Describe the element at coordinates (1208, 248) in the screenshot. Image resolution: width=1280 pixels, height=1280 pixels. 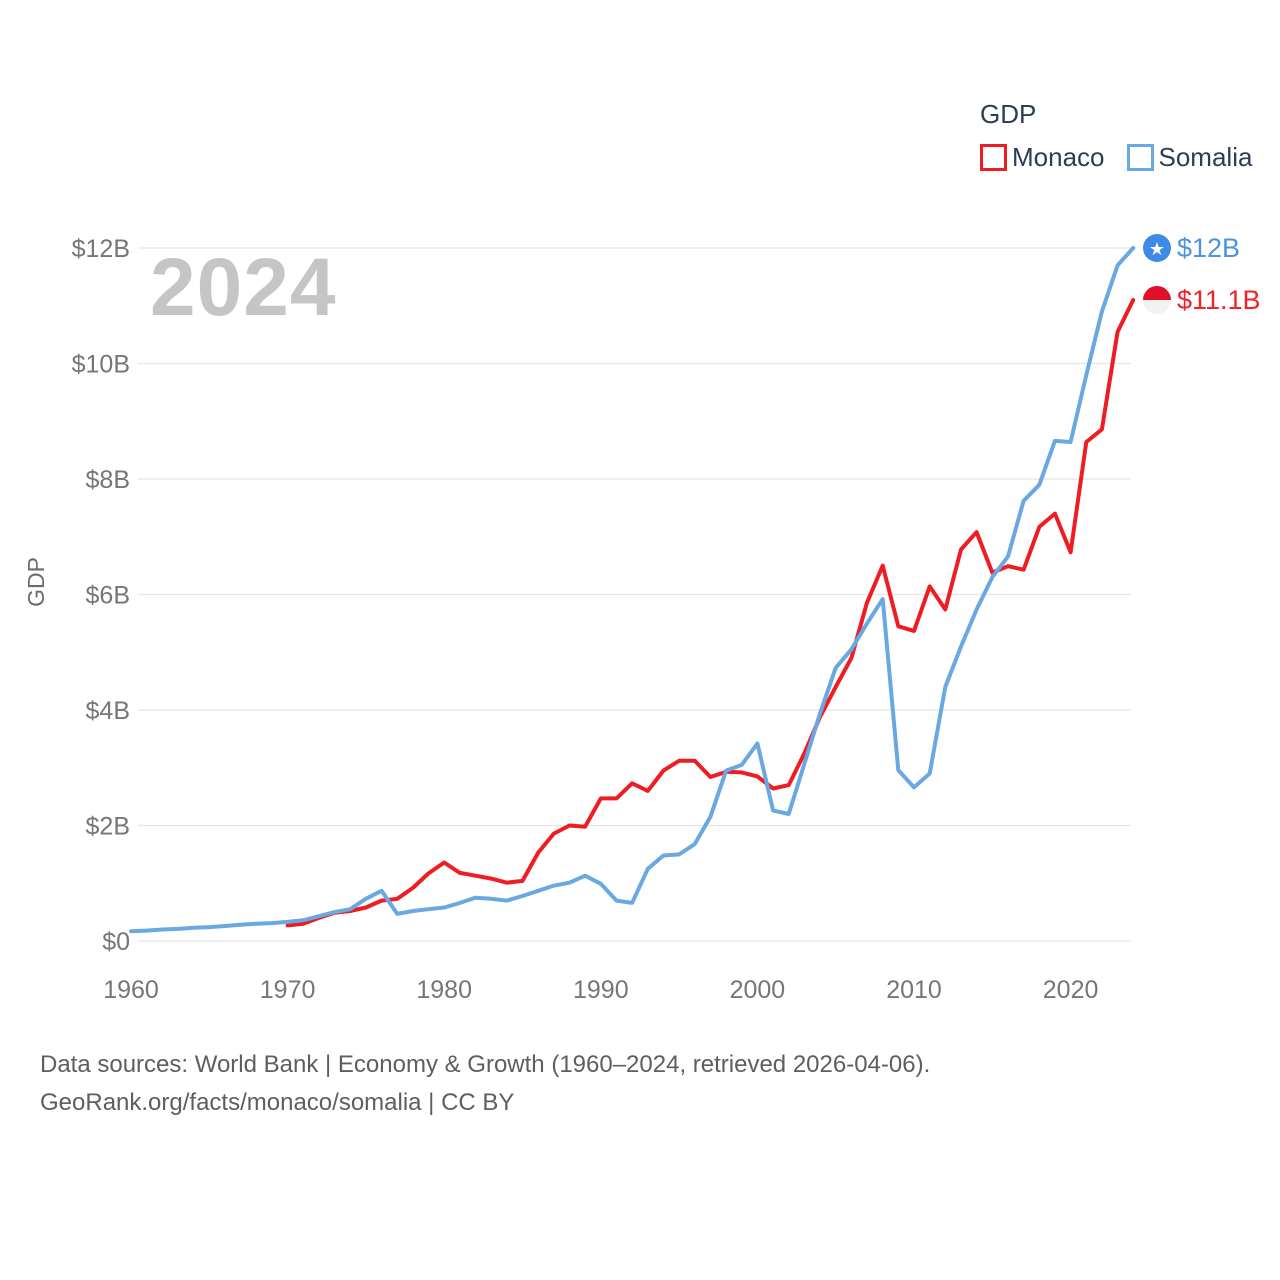
I see `end-value-label-somalia: $12B` at that location.